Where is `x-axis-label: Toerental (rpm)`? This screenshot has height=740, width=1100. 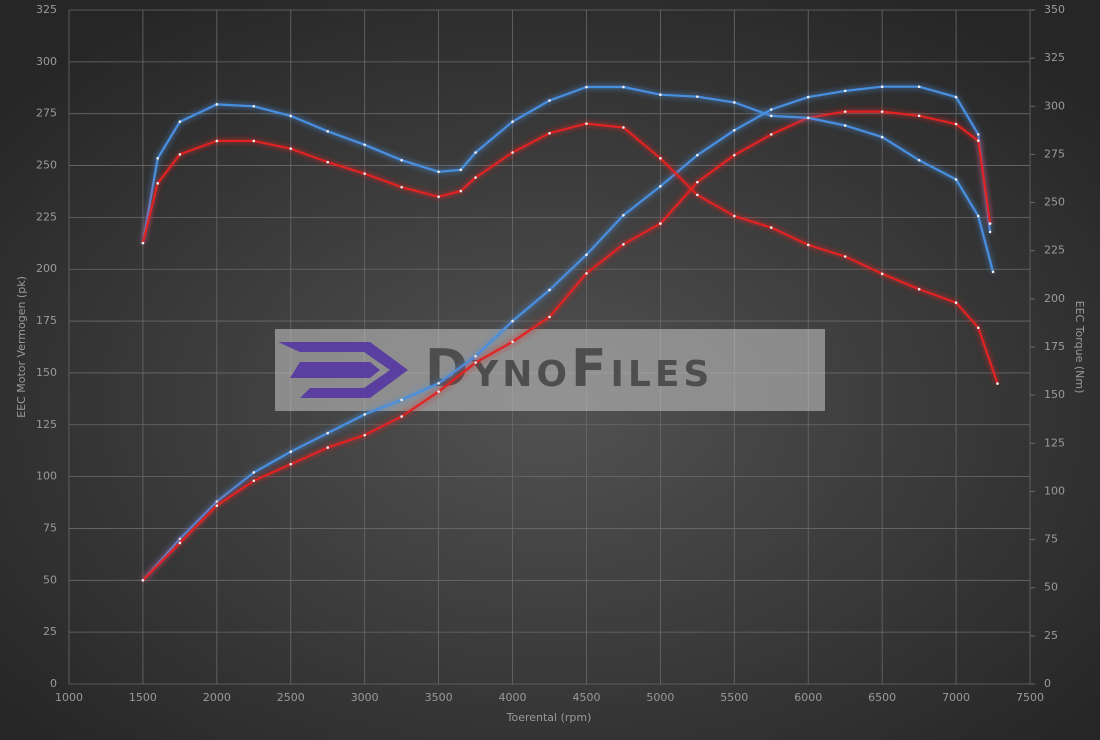
x-axis-label: Toerental (rpm) is located at coordinates (549, 717).